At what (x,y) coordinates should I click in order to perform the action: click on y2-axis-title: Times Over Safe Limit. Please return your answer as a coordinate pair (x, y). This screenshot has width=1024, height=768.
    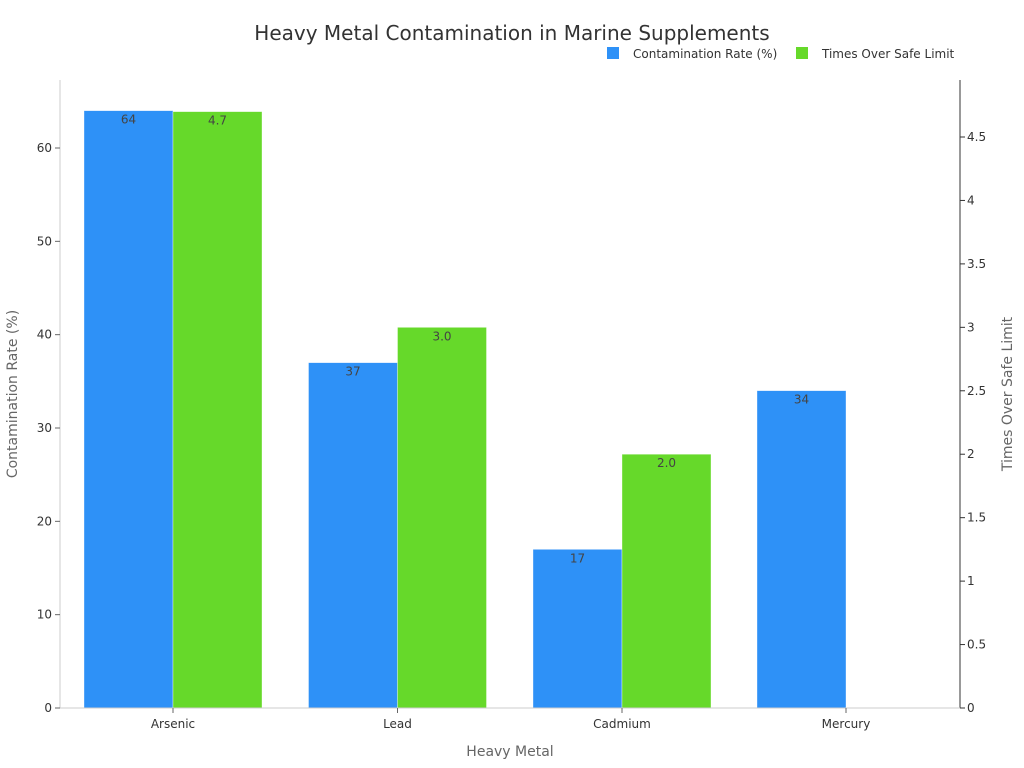
    Looking at the image, I should click on (1008, 394).